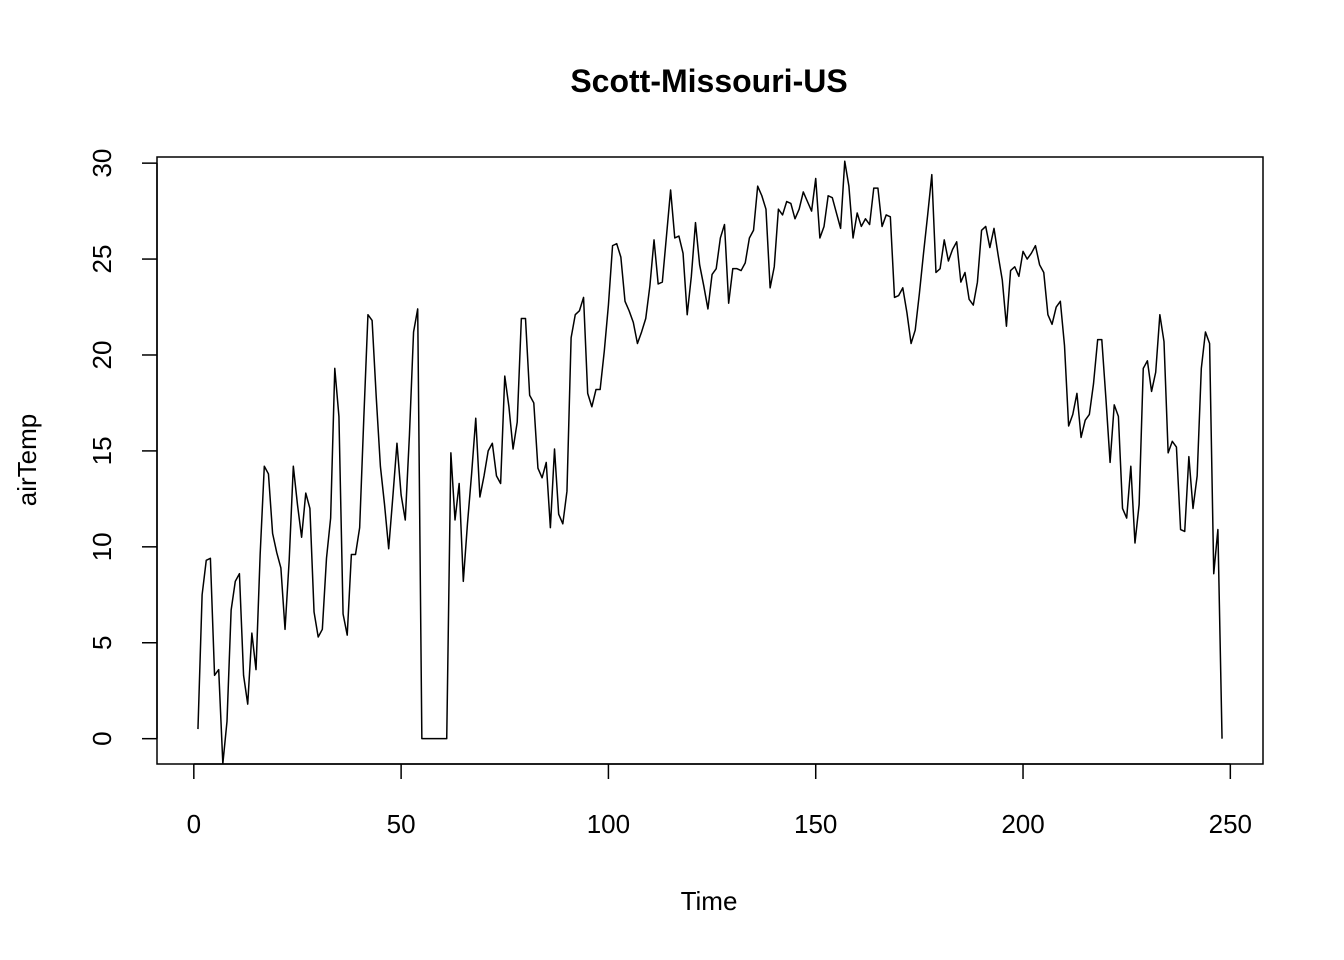 This screenshot has width=1344, height=960. Describe the element at coordinates (122, 447) in the screenshot. I see `y-axis: 0 5 10 15 20 25 30` at that location.